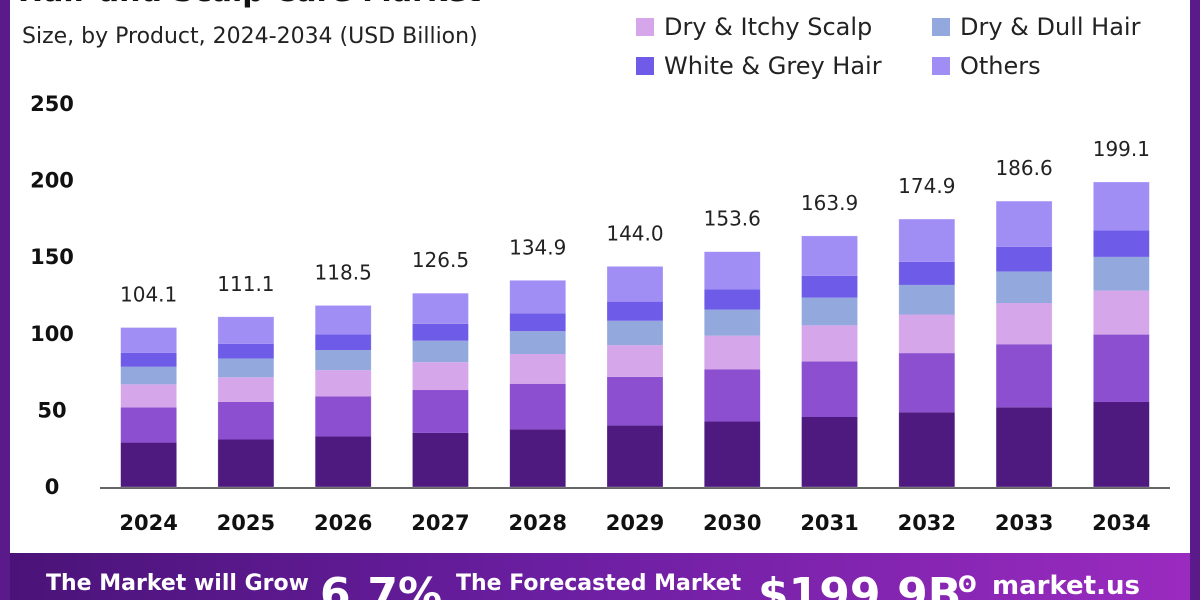 Image resolution: width=1200 pixels, height=600 pixels. I want to click on x-tick-label-2032: 2032, so click(927, 523).